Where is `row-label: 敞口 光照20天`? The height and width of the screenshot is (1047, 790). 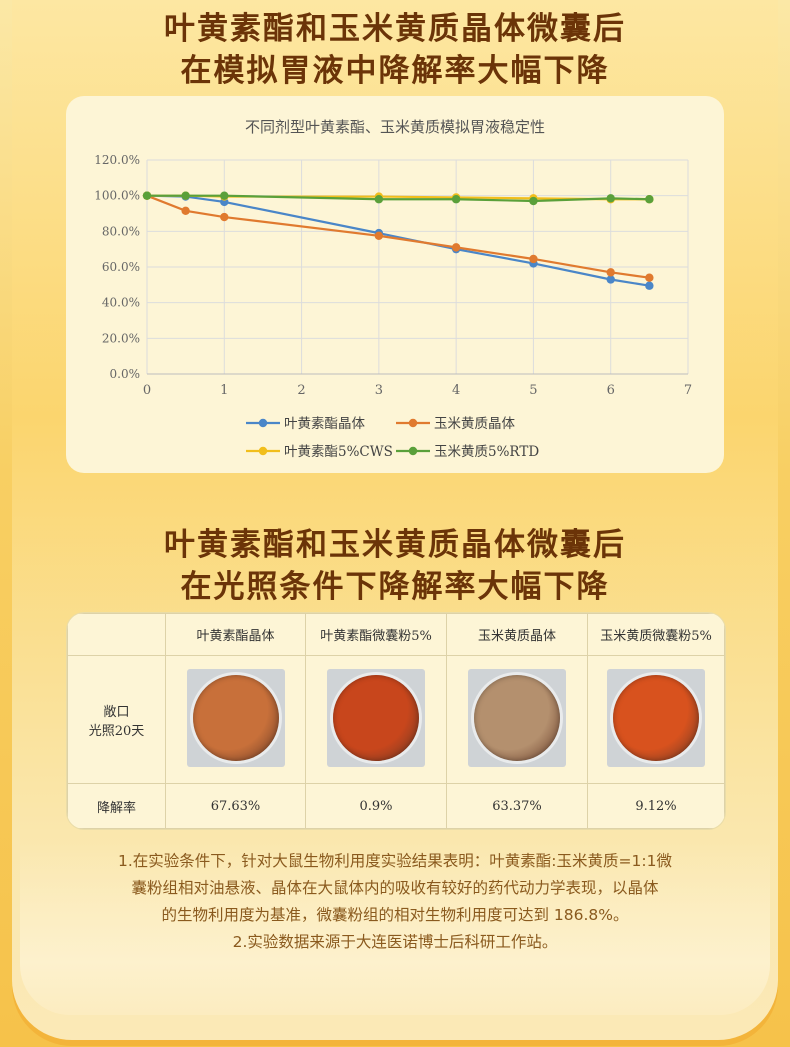 row-label: 敞口 光照20天 is located at coordinates (116, 719).